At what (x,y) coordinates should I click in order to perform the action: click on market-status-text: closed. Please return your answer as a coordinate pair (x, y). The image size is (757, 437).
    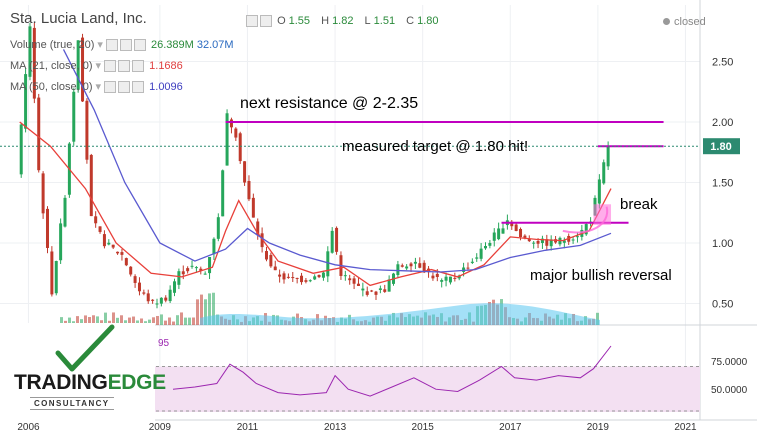
    Looking at the image, I should click on (690, 22).